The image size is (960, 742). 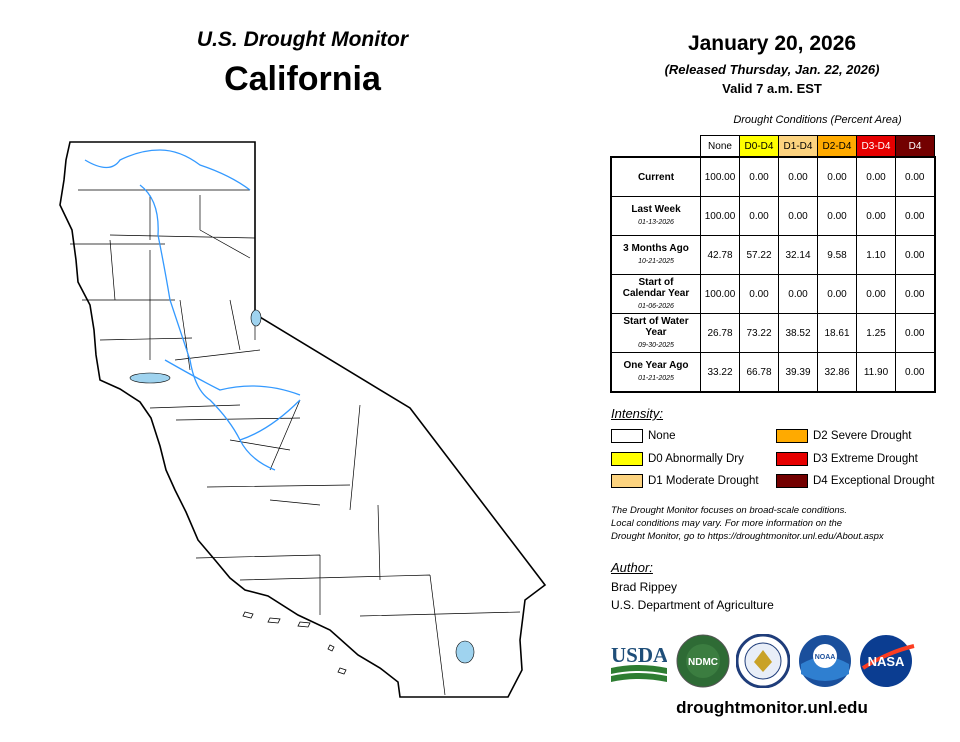 I want to click on table-cell: 18.61, so click(x=837, y=333).